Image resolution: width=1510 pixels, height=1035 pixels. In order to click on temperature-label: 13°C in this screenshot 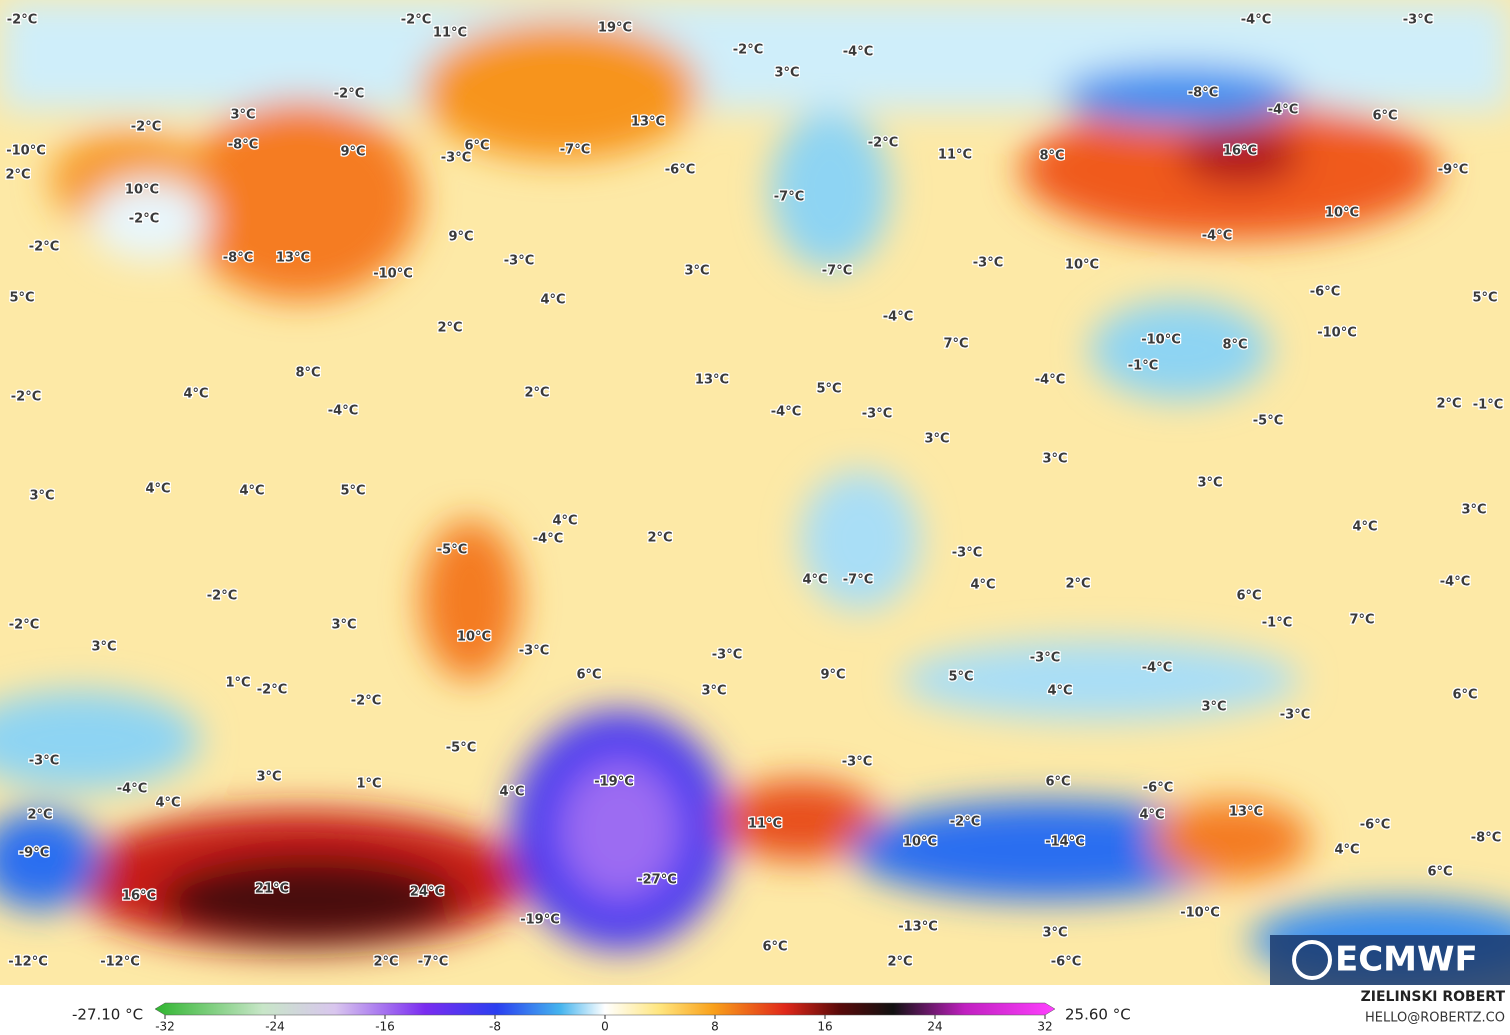, I will do `click(293, 258)`.